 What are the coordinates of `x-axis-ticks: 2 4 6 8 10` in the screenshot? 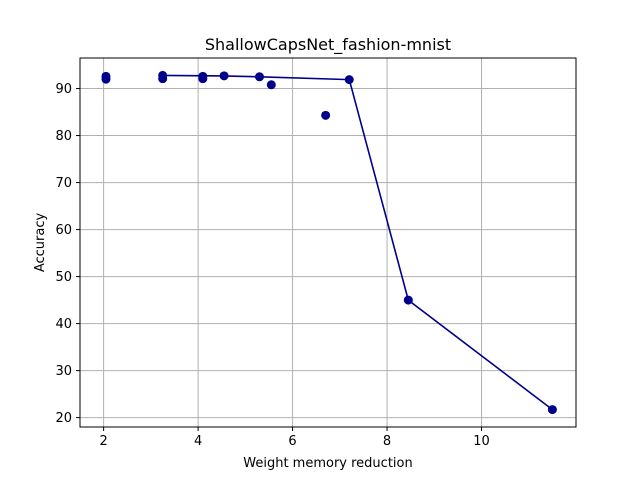 It's located at (294, 438).